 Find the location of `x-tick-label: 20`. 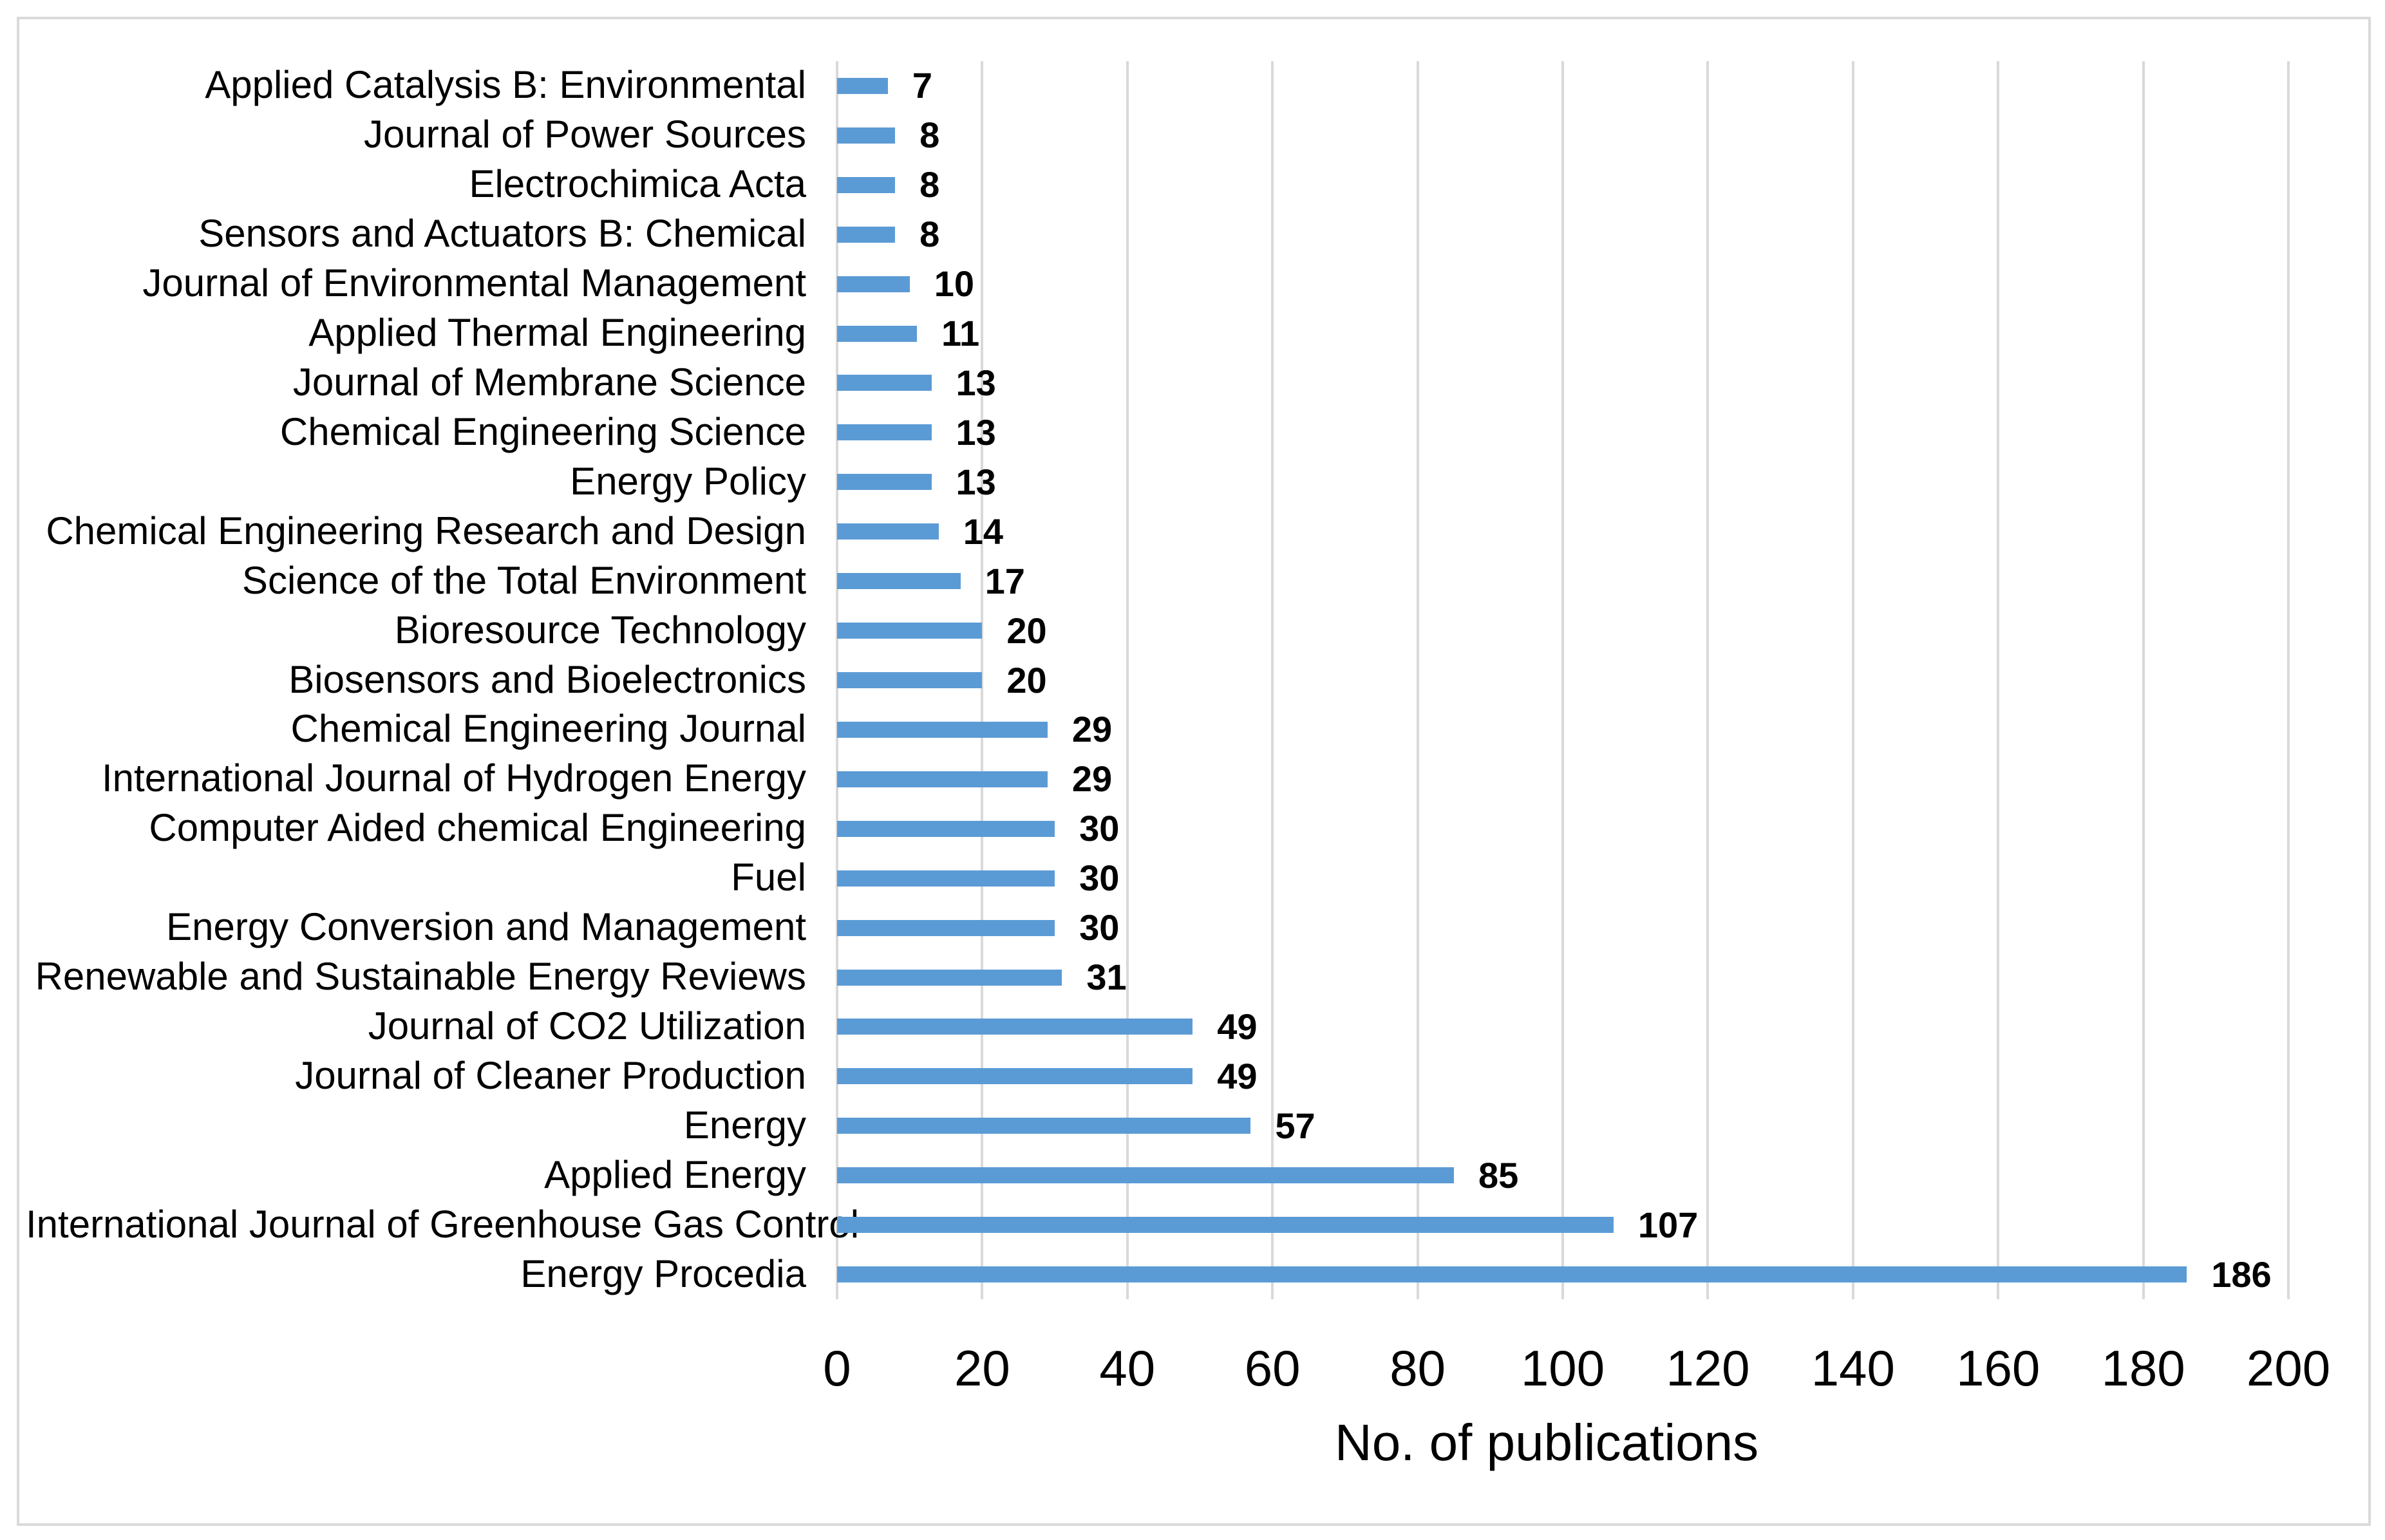

x-tick-label: 20 is located at coordinates (982, 1368).